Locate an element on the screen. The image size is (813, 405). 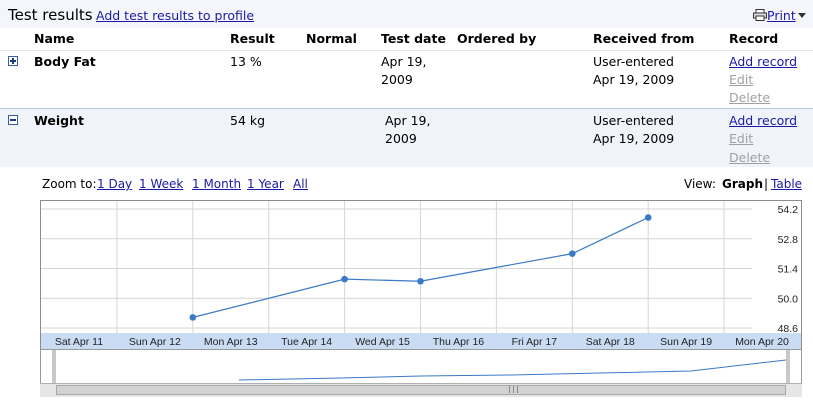
view-label: View: is located at coordinates (700, 184).